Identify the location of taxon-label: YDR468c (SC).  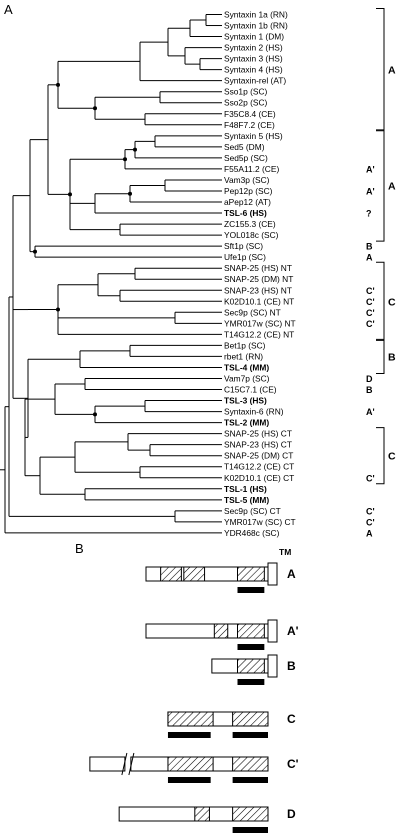
(252, 533).